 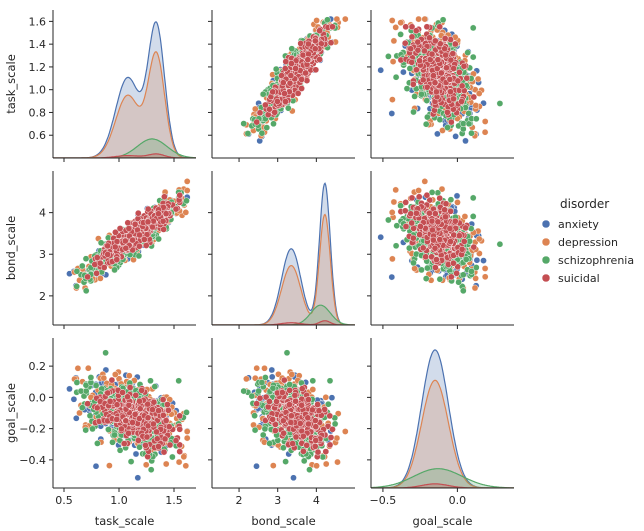 I want to click on panel-bond_scale-vs-bond_scale, so click(x=283, y=253).